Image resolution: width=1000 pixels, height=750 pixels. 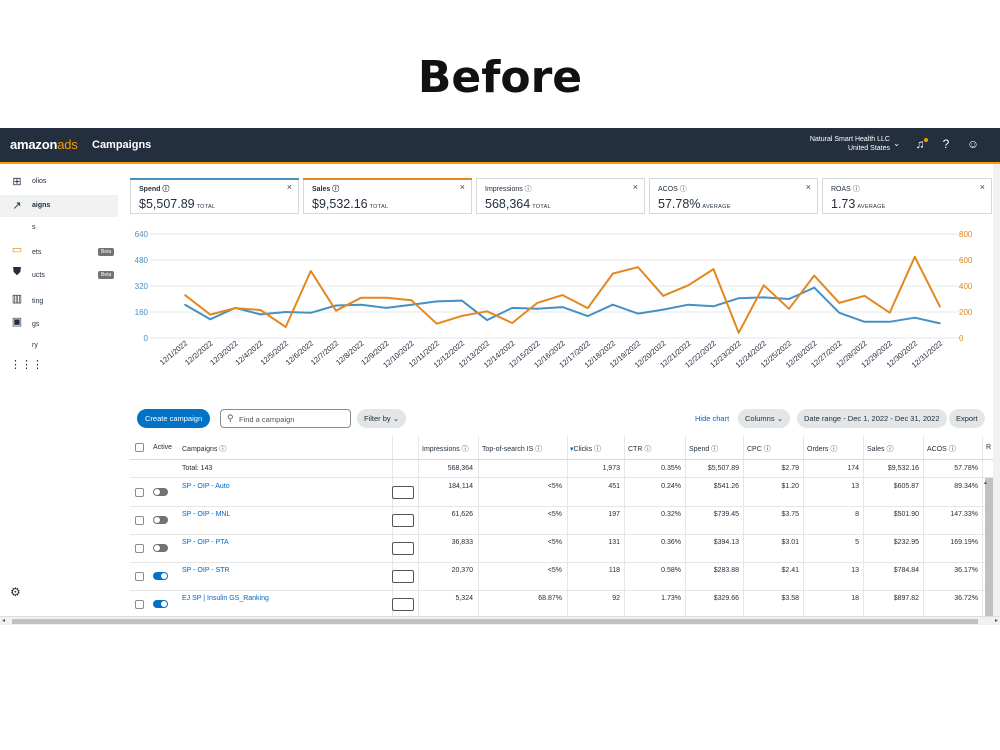 What do you see at coordinates (694, 204) in the screenshot?
I see `metric-value: 57.78% AVERAGE` at bounding box center [694, 204].